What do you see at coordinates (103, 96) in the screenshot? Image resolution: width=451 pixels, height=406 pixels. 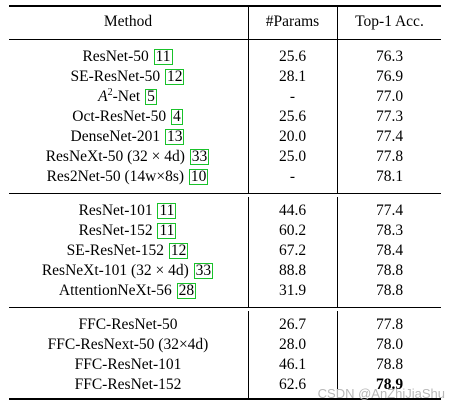 I see `method-name-math: A` at bounding box center [103, 96].